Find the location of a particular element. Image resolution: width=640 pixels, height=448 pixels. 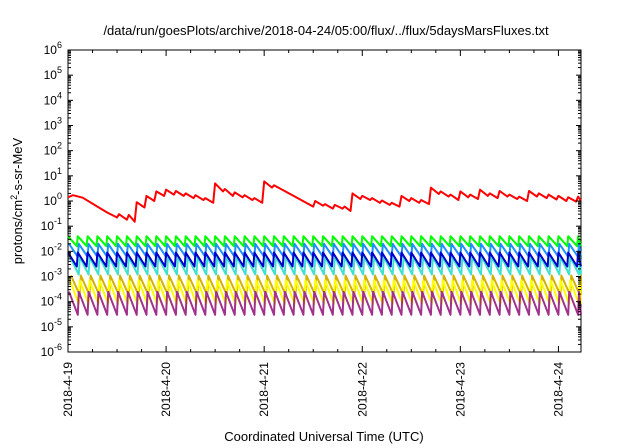

y-tick-exponent: -6 is located at coordinates (58, 347).